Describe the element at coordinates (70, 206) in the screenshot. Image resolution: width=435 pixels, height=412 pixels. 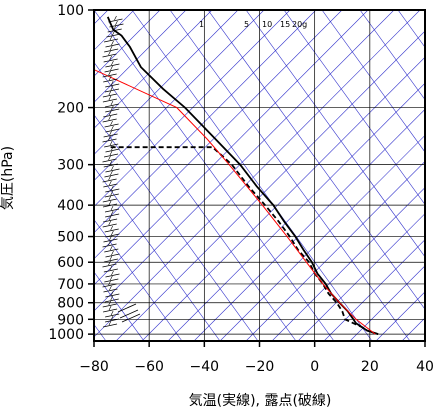
I see `y-tick-label: 400` at that location.